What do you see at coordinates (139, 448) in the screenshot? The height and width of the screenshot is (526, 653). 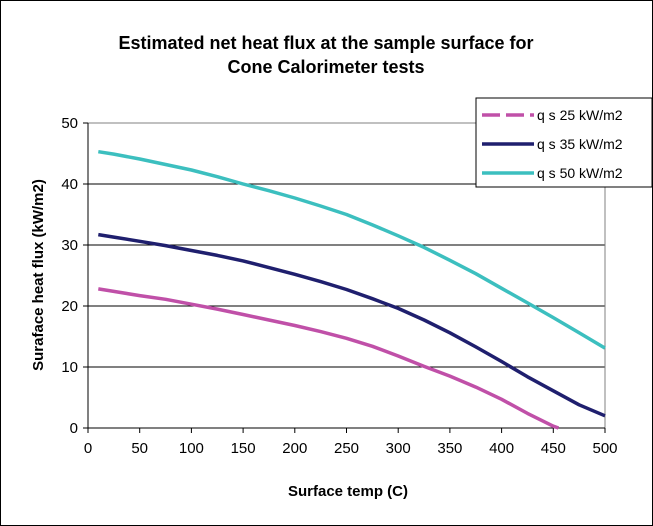 I see `x-tick-label: 50` at bounding box center [139, 448].